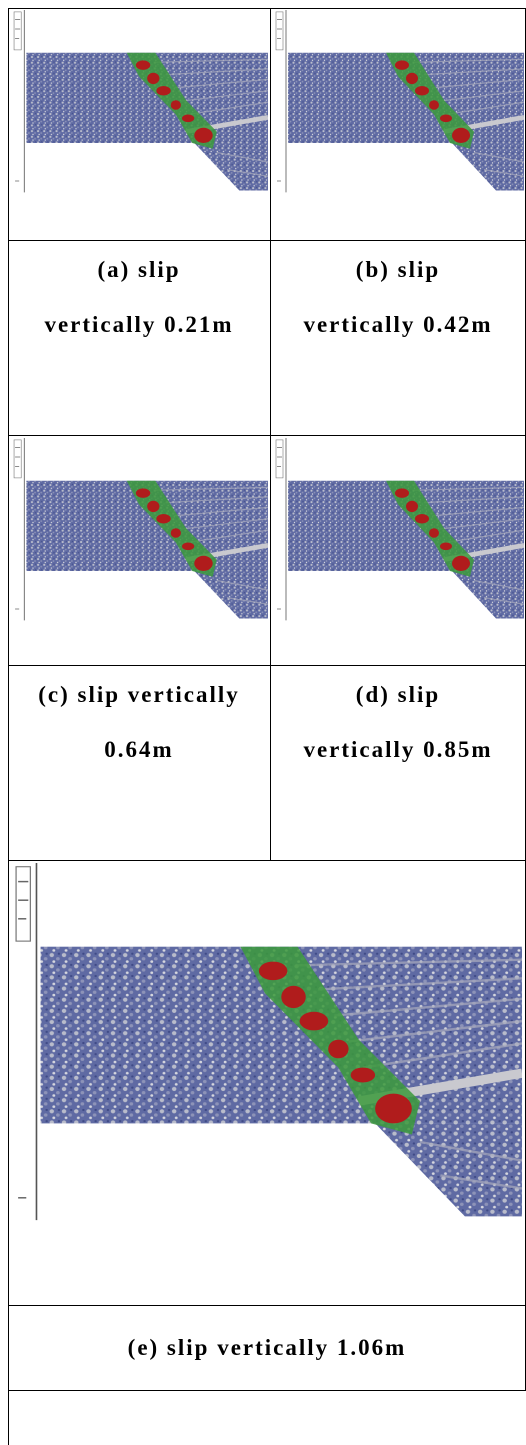 This screenshot has width=526, height=1445. What do you see at coordinates (267, 1347) in the screenshot?
I see `caption: (e) slip vertically 1.06m` at bounding box center [267, 1347].